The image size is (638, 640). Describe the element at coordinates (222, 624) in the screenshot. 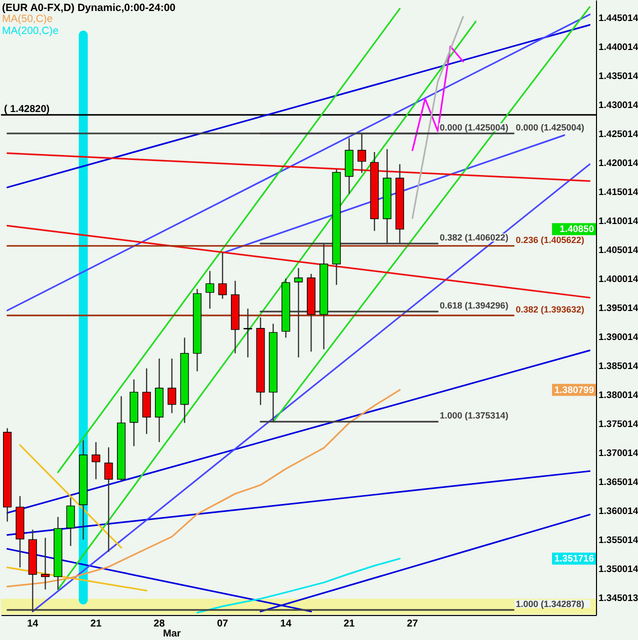

I see `x-tick-label: 07` at that location.